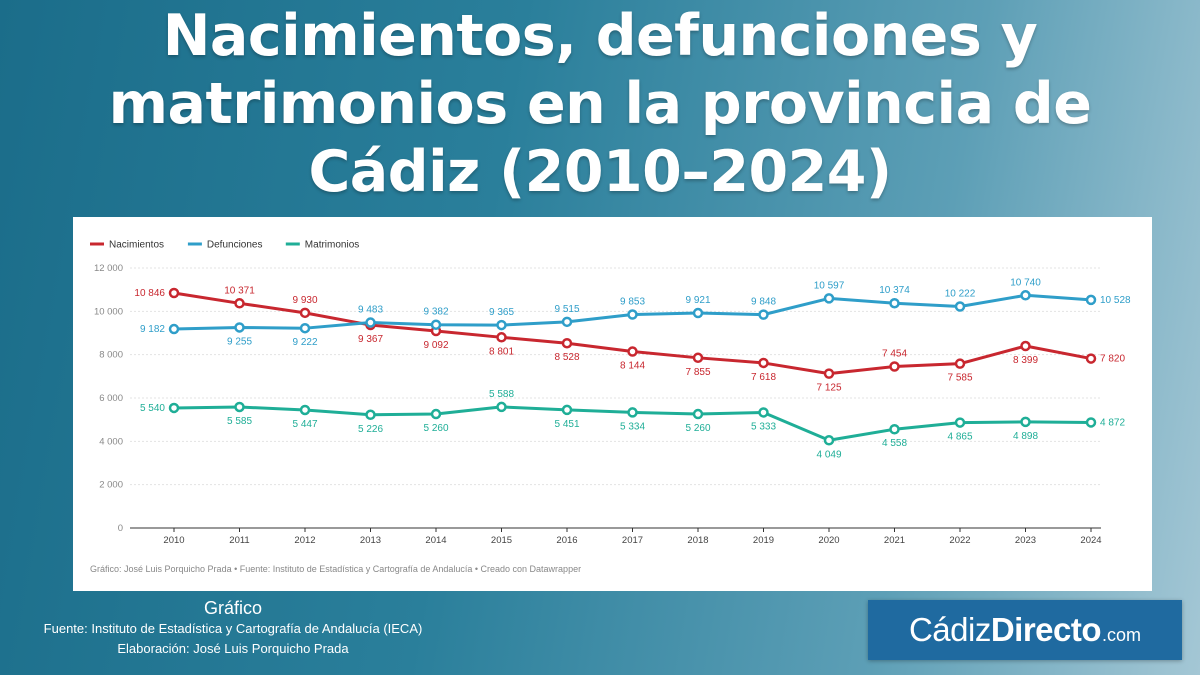 The image size is (1200, 675). What do you see at coordinates (108, 311) in the screenshot?
I see `y-tick-label: 10 000` at bounding box center [108, 311].